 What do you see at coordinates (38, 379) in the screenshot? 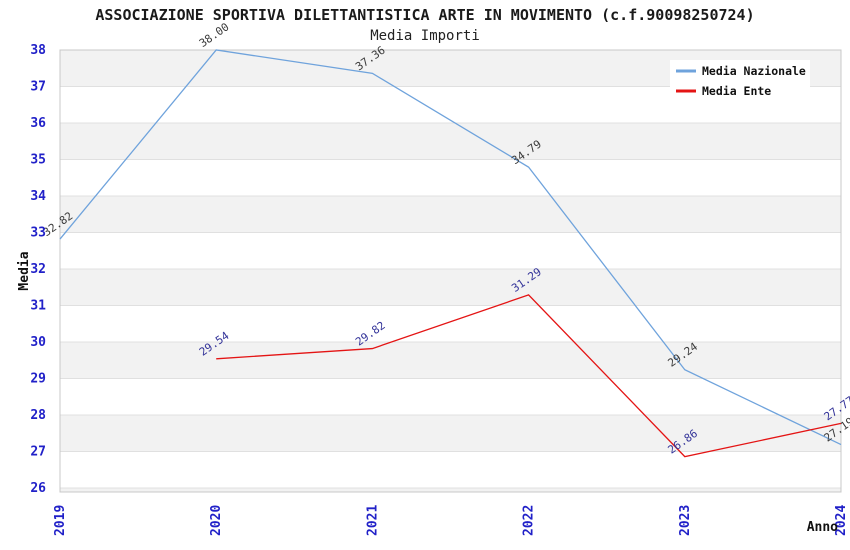
I see `y-tick-label: 29` at bounding box center [38, 379].